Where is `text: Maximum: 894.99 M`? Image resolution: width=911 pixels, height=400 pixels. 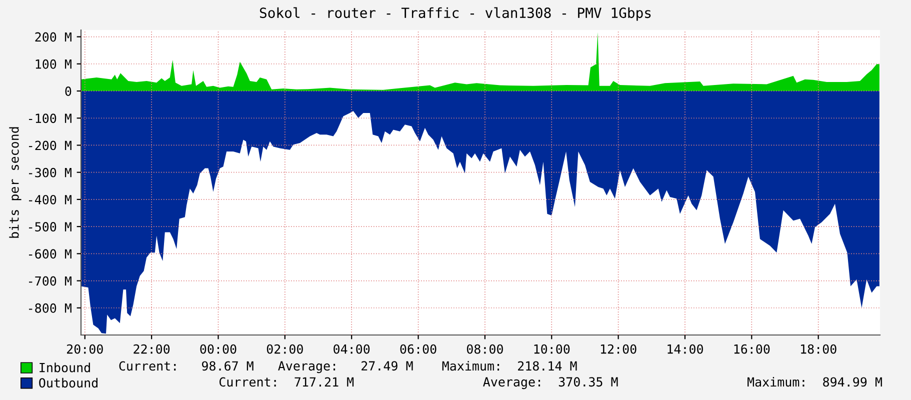 text: Maximum: 894.99 M is located at coordinates (815, 381).